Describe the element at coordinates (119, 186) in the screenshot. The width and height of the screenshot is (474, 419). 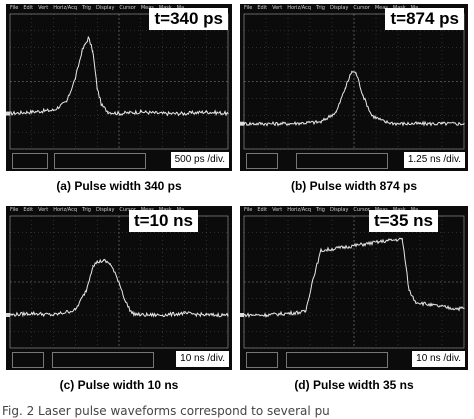
I see `caption-a: (a) Pulse width 340 ps` at that location.